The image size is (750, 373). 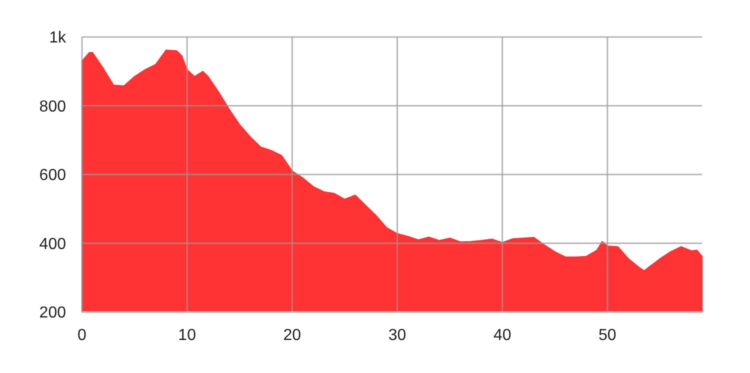 What do you see at coordinates (82, 335) in the screenshot?
I see `x-tick-label: 0` at bounding box center [82, 335].